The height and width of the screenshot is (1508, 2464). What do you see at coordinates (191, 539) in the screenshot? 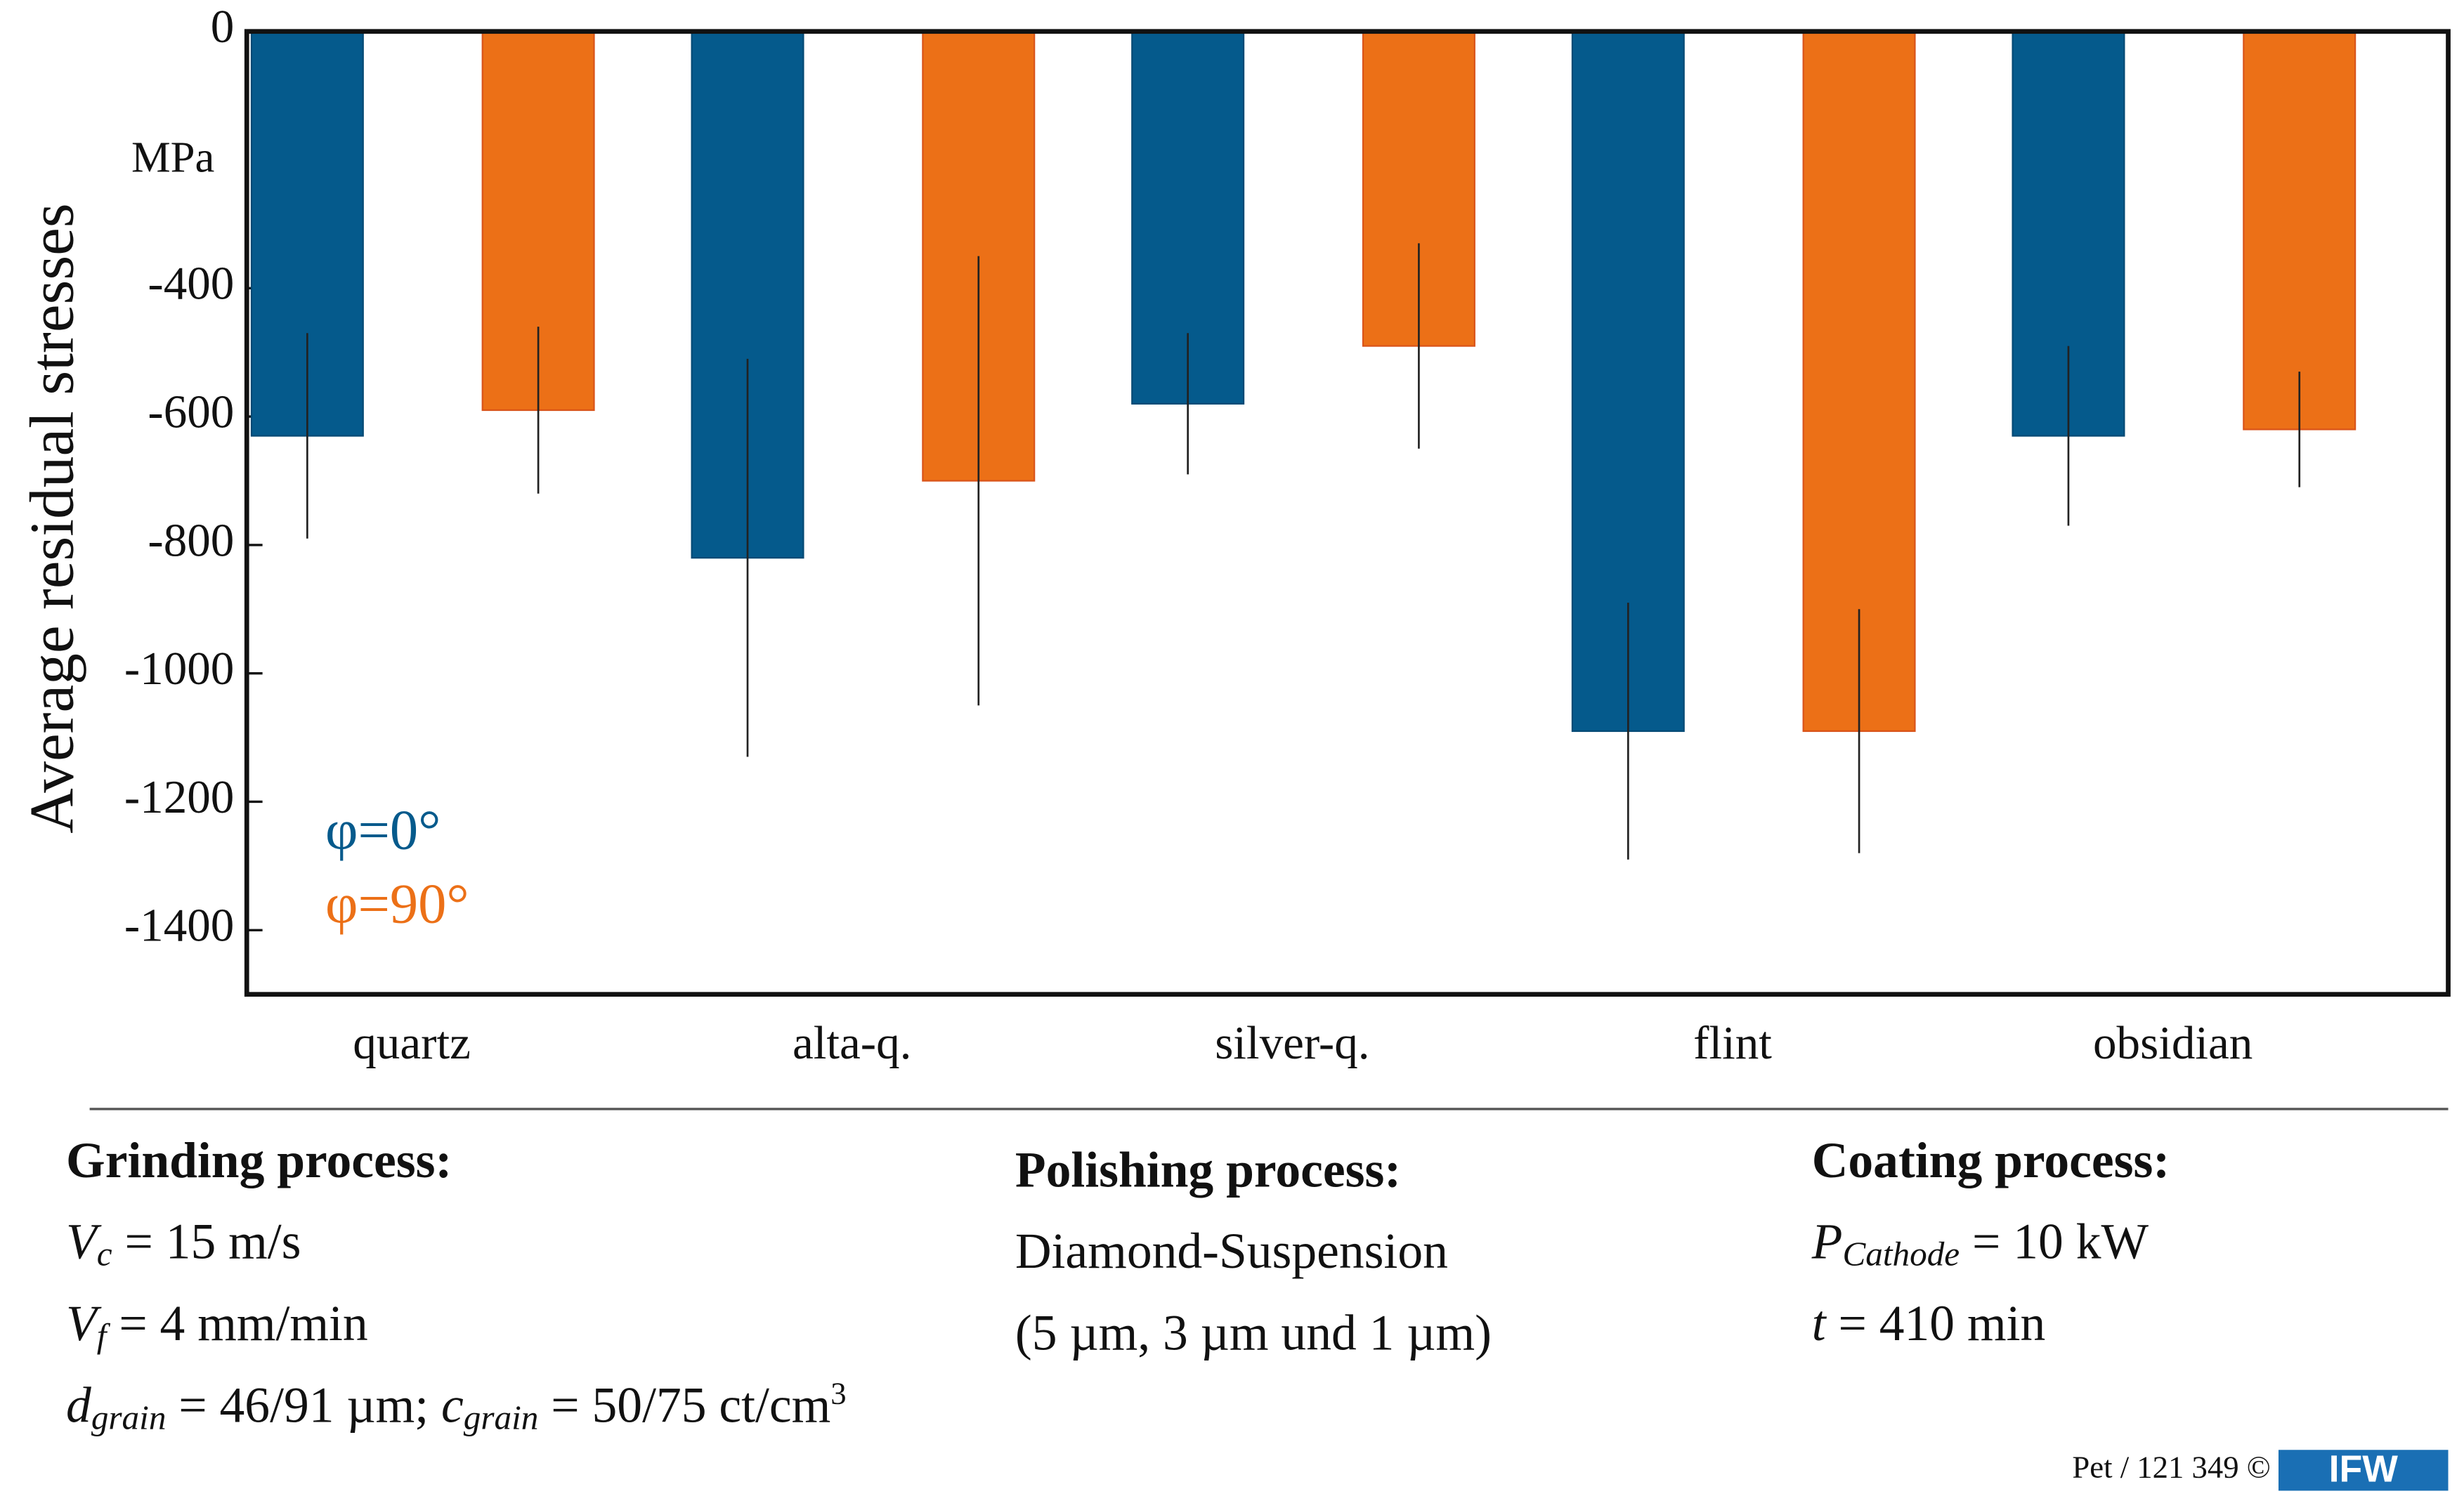
I see `y-tick-label: -800` at bounding box center [191, 539].